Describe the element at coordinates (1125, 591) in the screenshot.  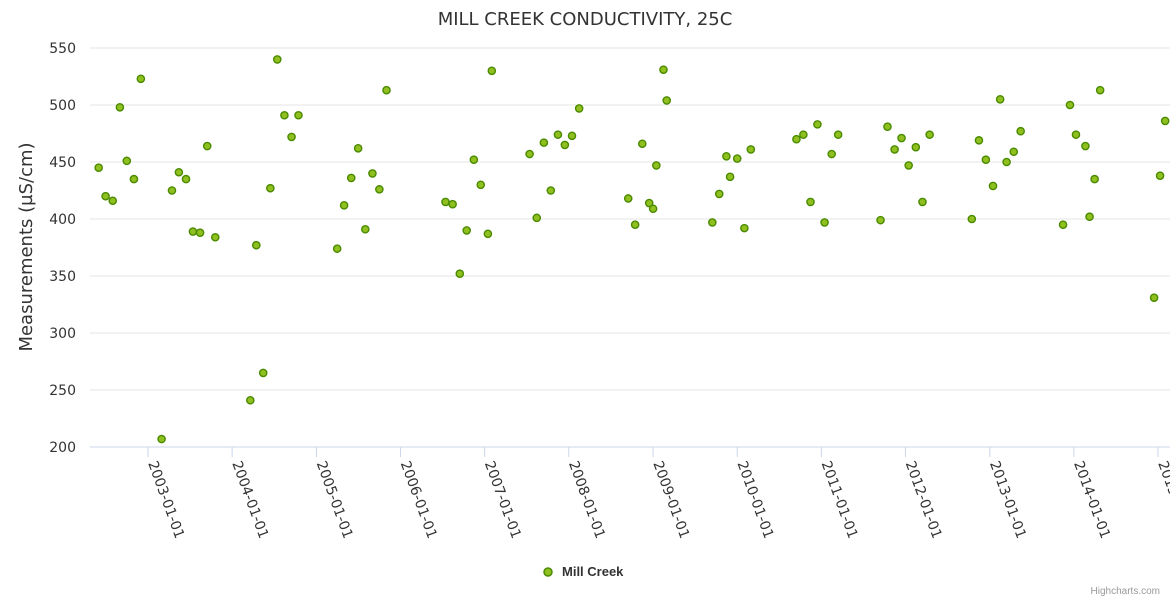
I see `credits-link: Highcharts.com` at that location.